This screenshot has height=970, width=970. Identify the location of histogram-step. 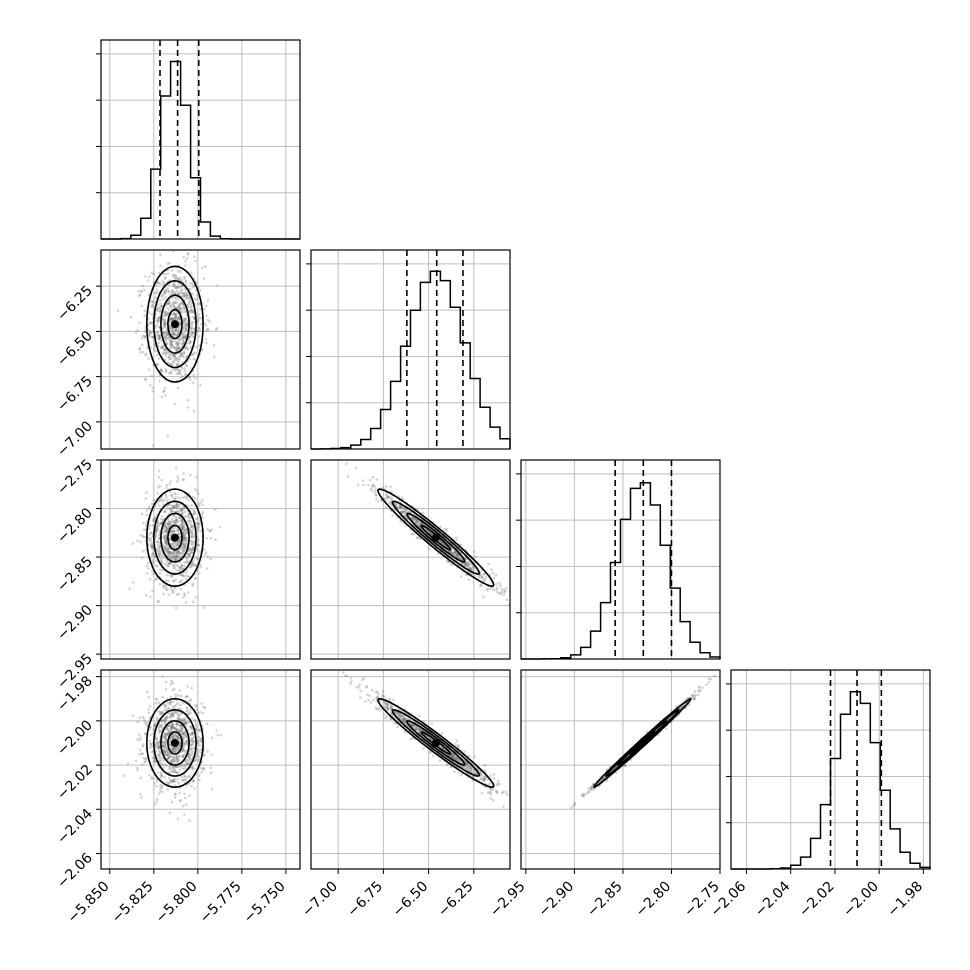
(621, 570).